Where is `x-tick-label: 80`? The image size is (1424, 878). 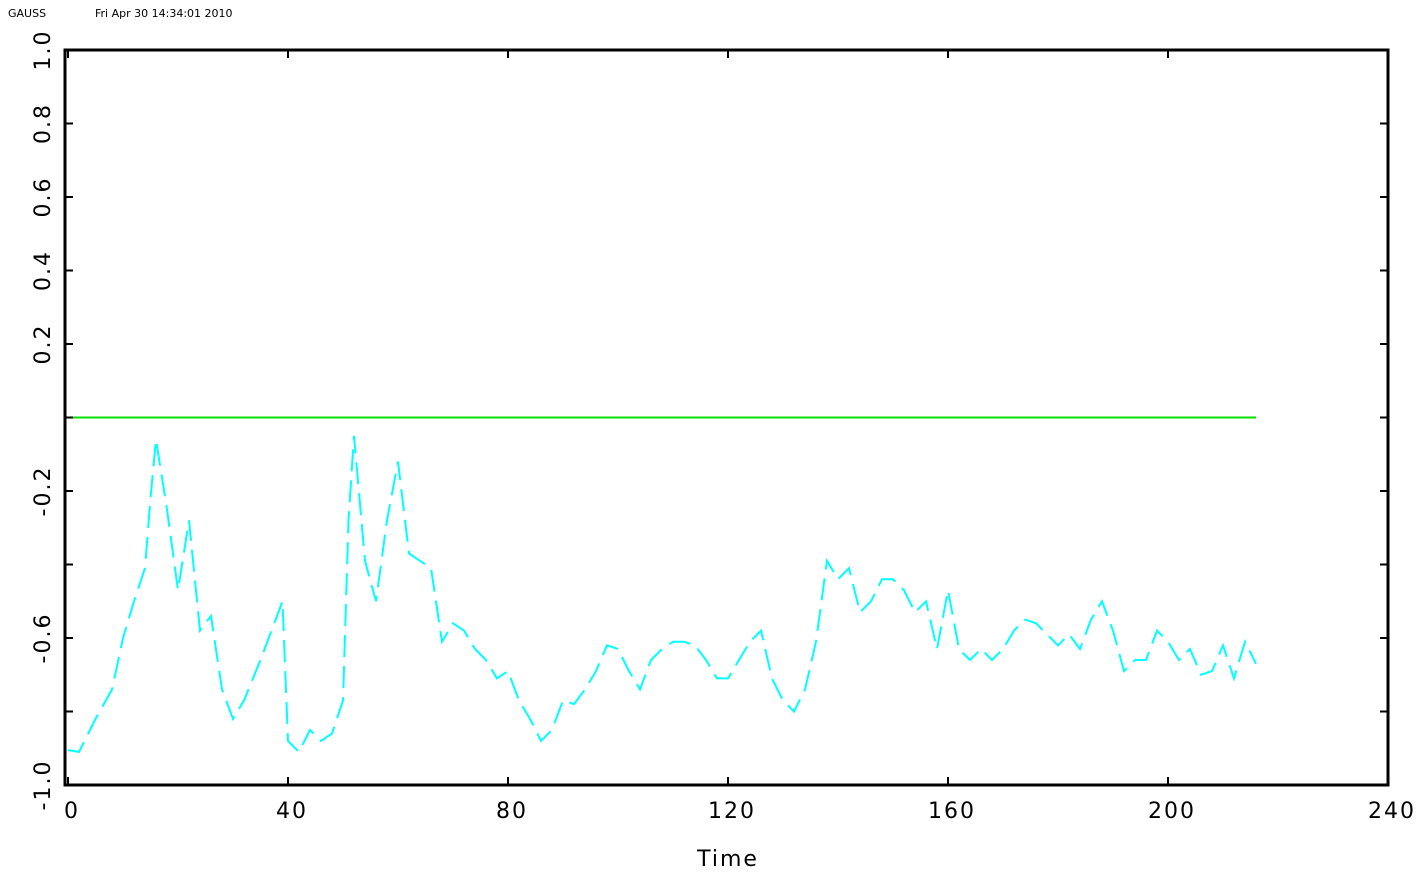 x-tick-label: 80 is located at coordinates (512, 811).